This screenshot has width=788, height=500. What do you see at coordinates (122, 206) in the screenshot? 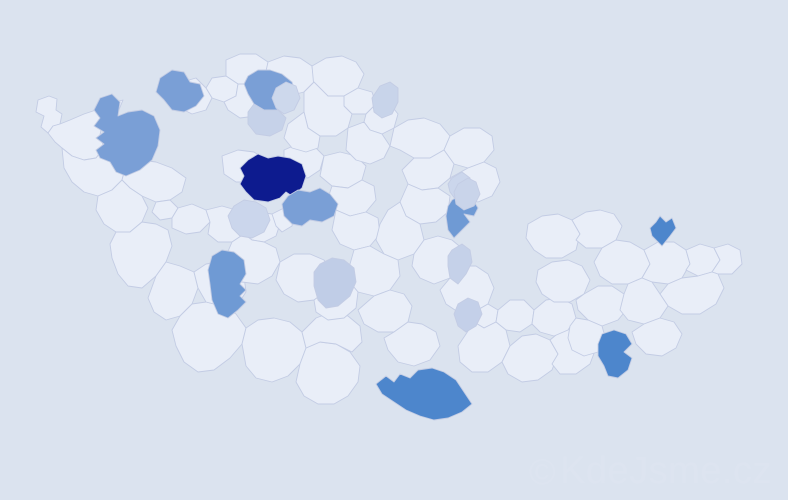
I see `district-domazlice` at bounding box center [122, 206].